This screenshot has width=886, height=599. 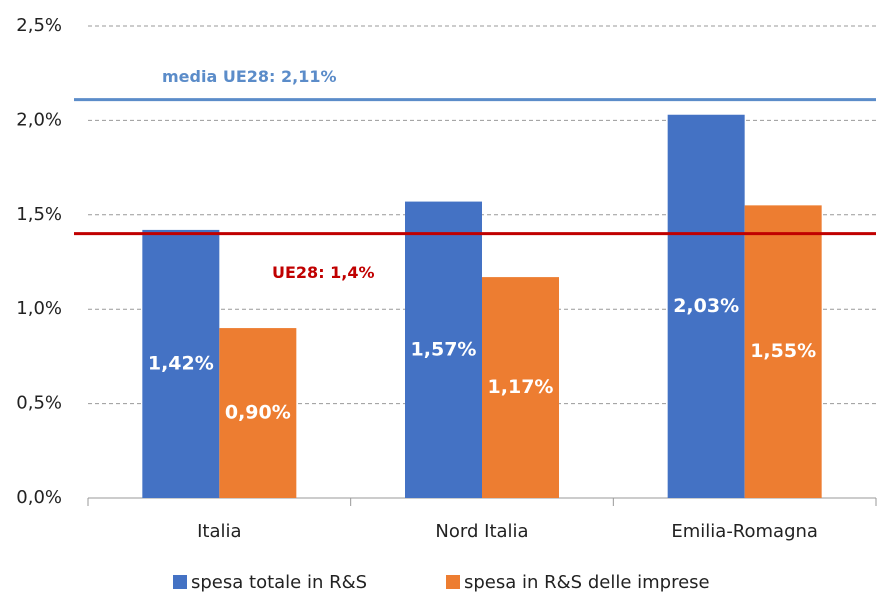 I want to click on y-tick-label: 2,0%, so click(x=39, y=119).